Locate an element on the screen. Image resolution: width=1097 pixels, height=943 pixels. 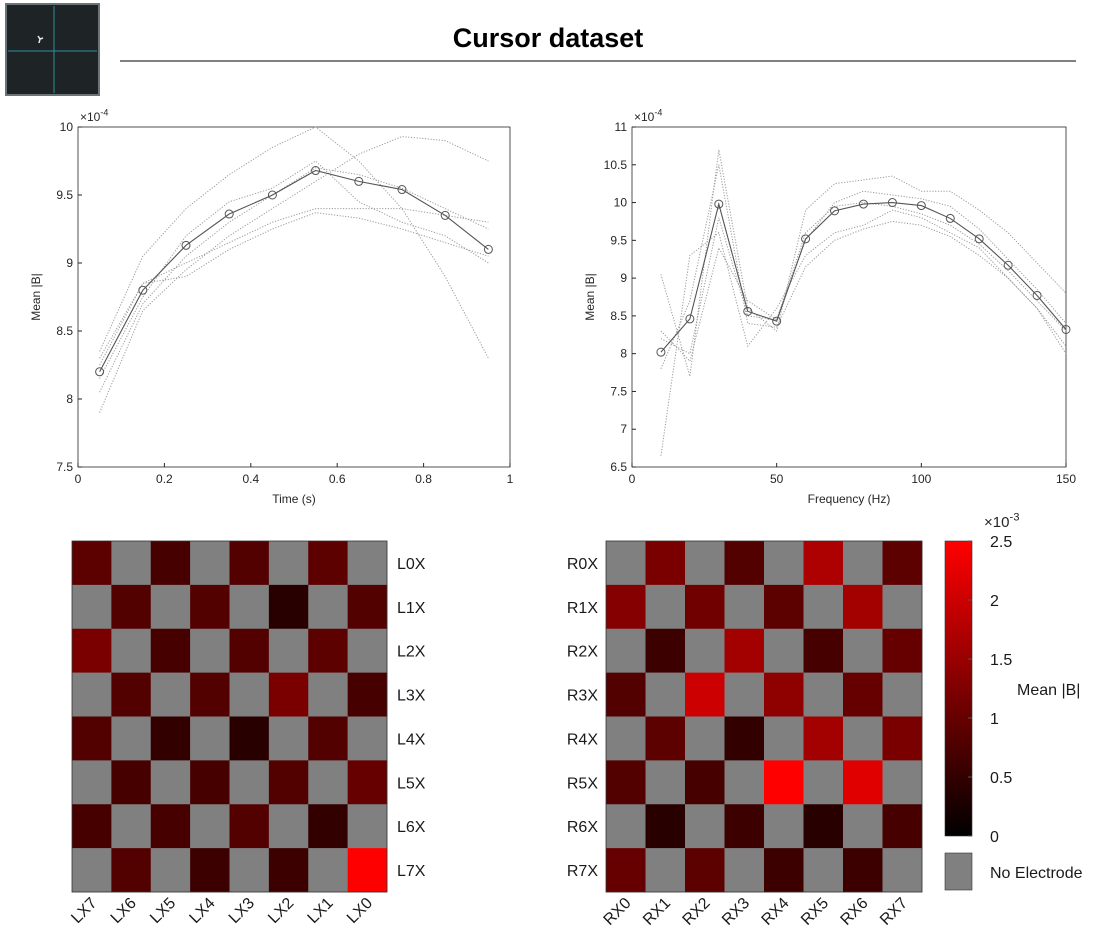
x-tick-label: 100 is located at coordinates (921, 479).